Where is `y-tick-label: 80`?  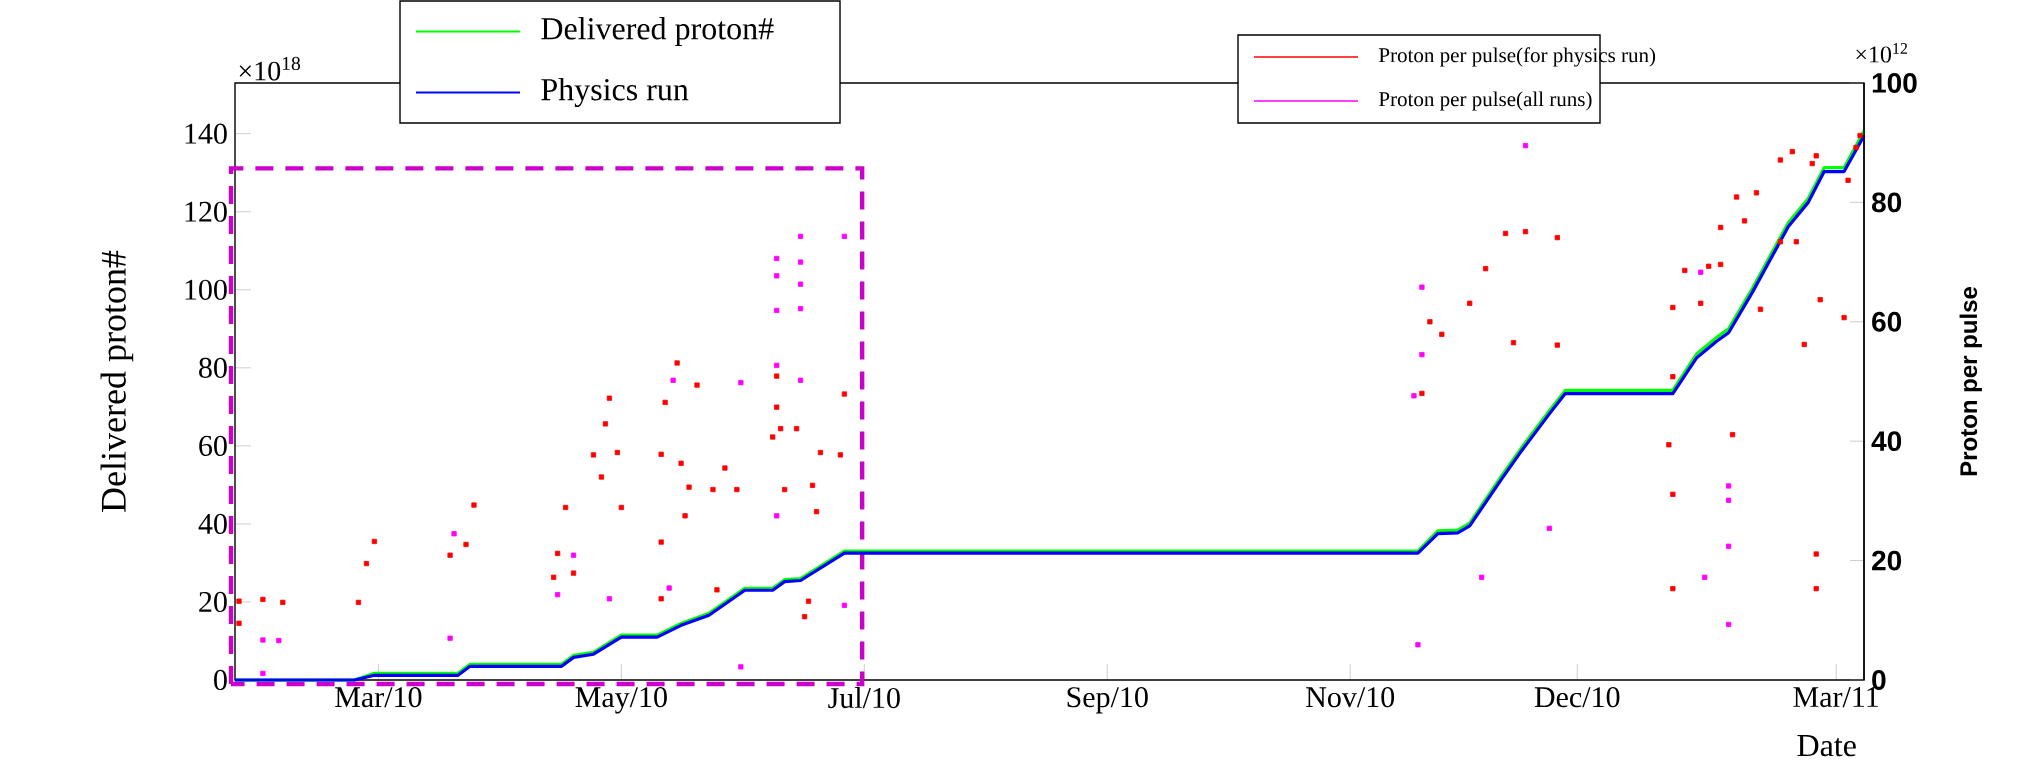 y-tick-label: 80 is located at coordinates (213, 367).